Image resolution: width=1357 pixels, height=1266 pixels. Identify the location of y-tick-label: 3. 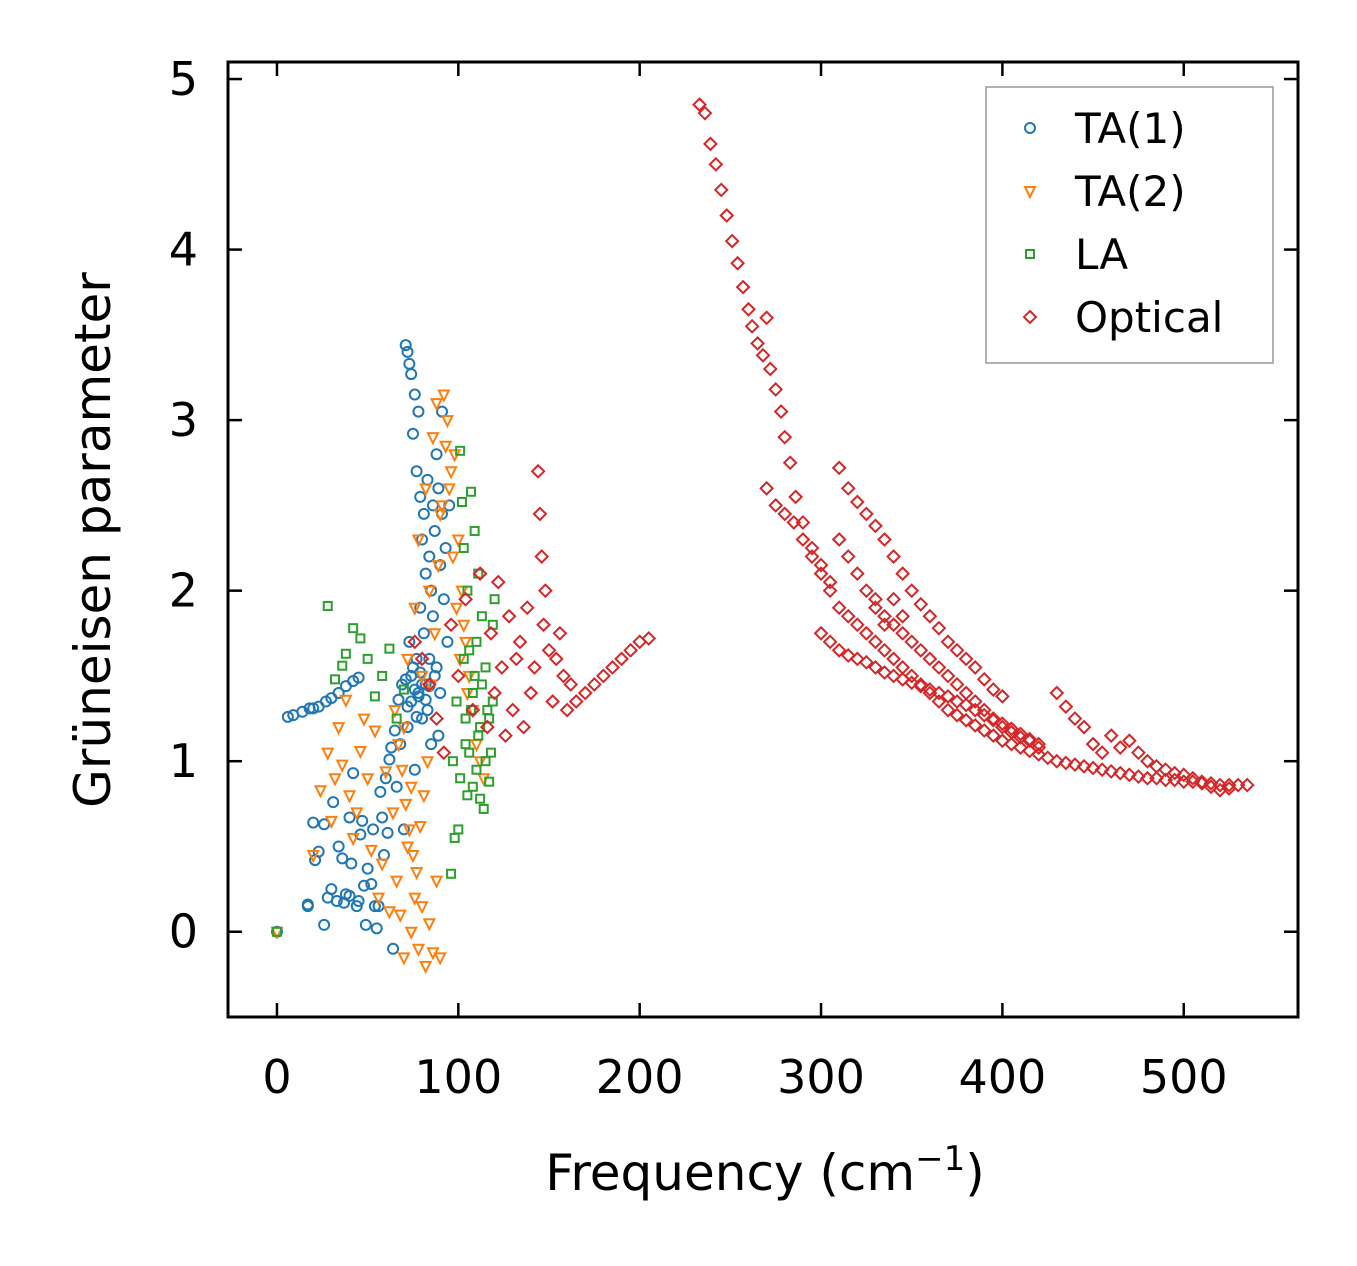
(183, 420).